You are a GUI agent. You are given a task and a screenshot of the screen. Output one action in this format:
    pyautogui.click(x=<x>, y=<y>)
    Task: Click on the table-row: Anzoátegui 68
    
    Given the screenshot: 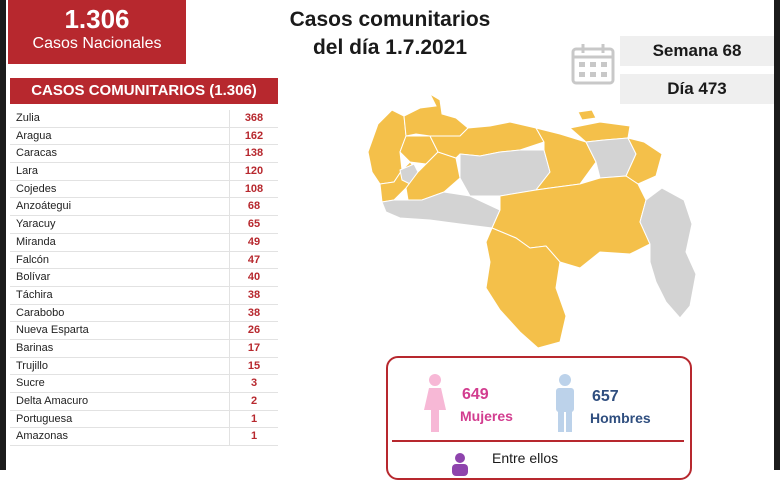 What is the action you would take?
    pyautogui.click(x=144, y=207)
    